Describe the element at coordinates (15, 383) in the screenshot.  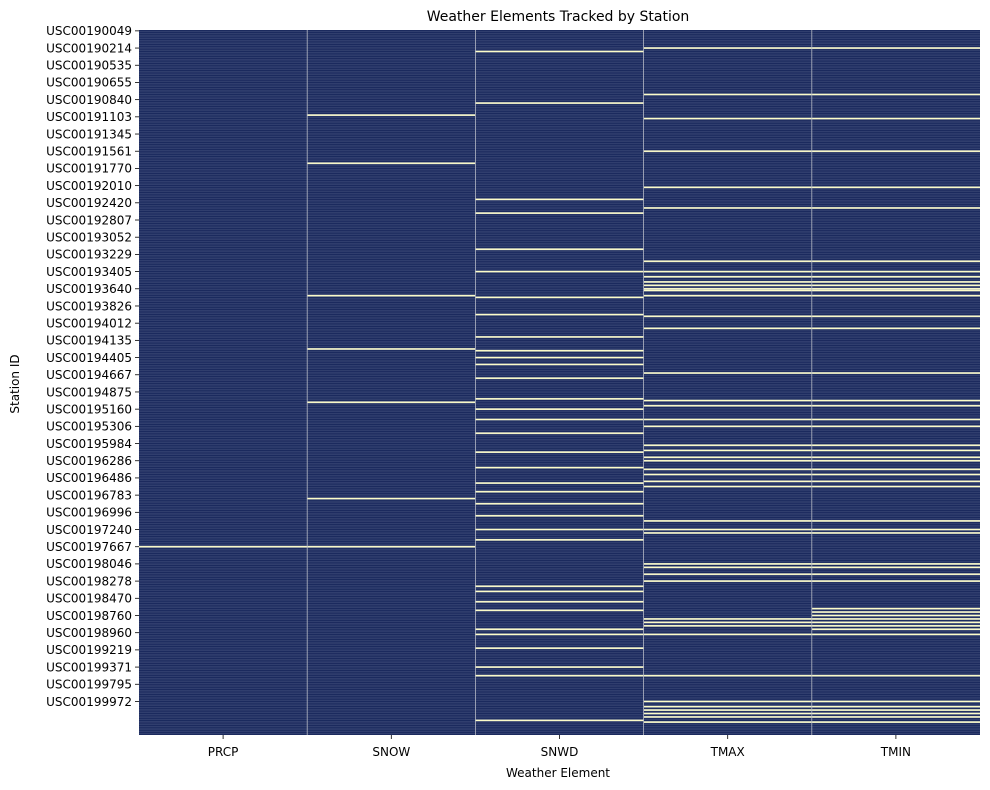
I see `y-axis-label: Station ID` at that location.